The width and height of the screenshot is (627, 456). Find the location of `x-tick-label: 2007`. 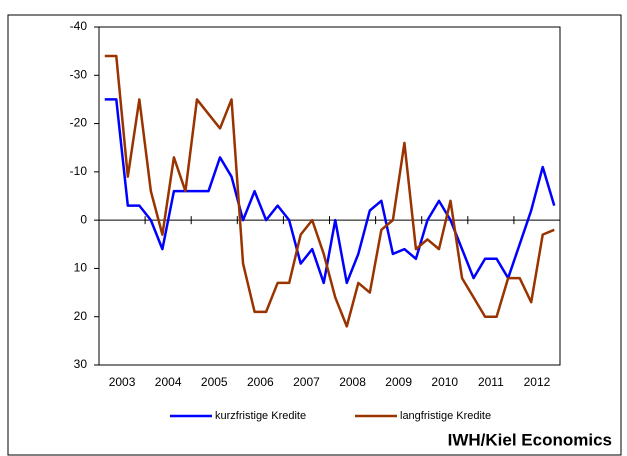

x-tick-label: 2007 is located at coordinates (306, 382).